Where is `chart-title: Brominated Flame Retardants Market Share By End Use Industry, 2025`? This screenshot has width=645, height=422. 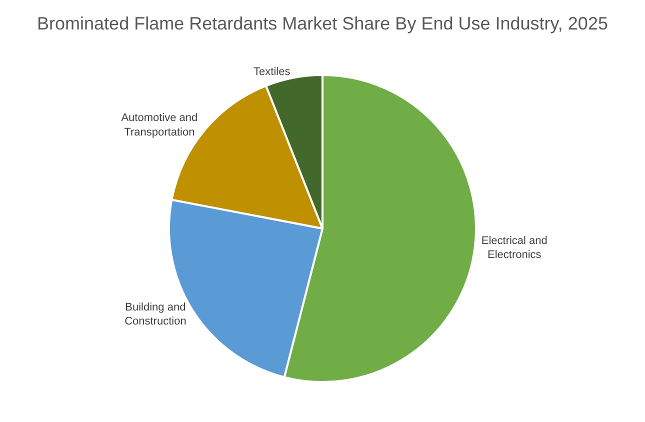 chart-title: Brominated Flame Retardants Market Share By End Use Industry, 2025 is located at coordinates (322, 23).